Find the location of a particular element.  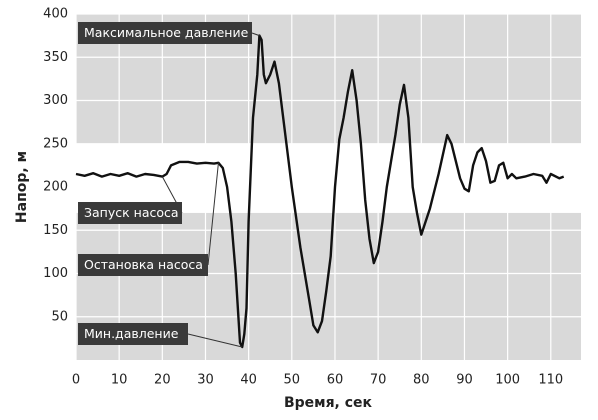

y-tick-label: 200 is located at coordinates (55, 187).